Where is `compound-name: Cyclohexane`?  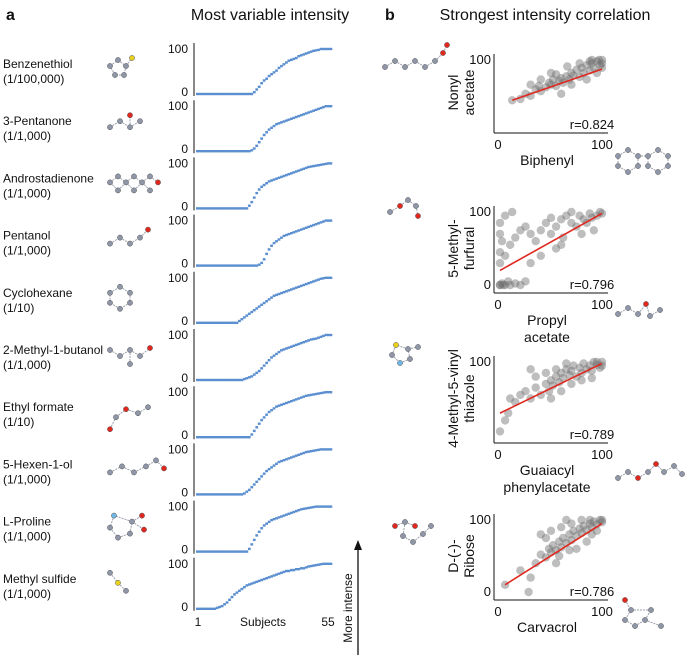
compound-name: Cyclohexane is located at coordinates (38, 293).